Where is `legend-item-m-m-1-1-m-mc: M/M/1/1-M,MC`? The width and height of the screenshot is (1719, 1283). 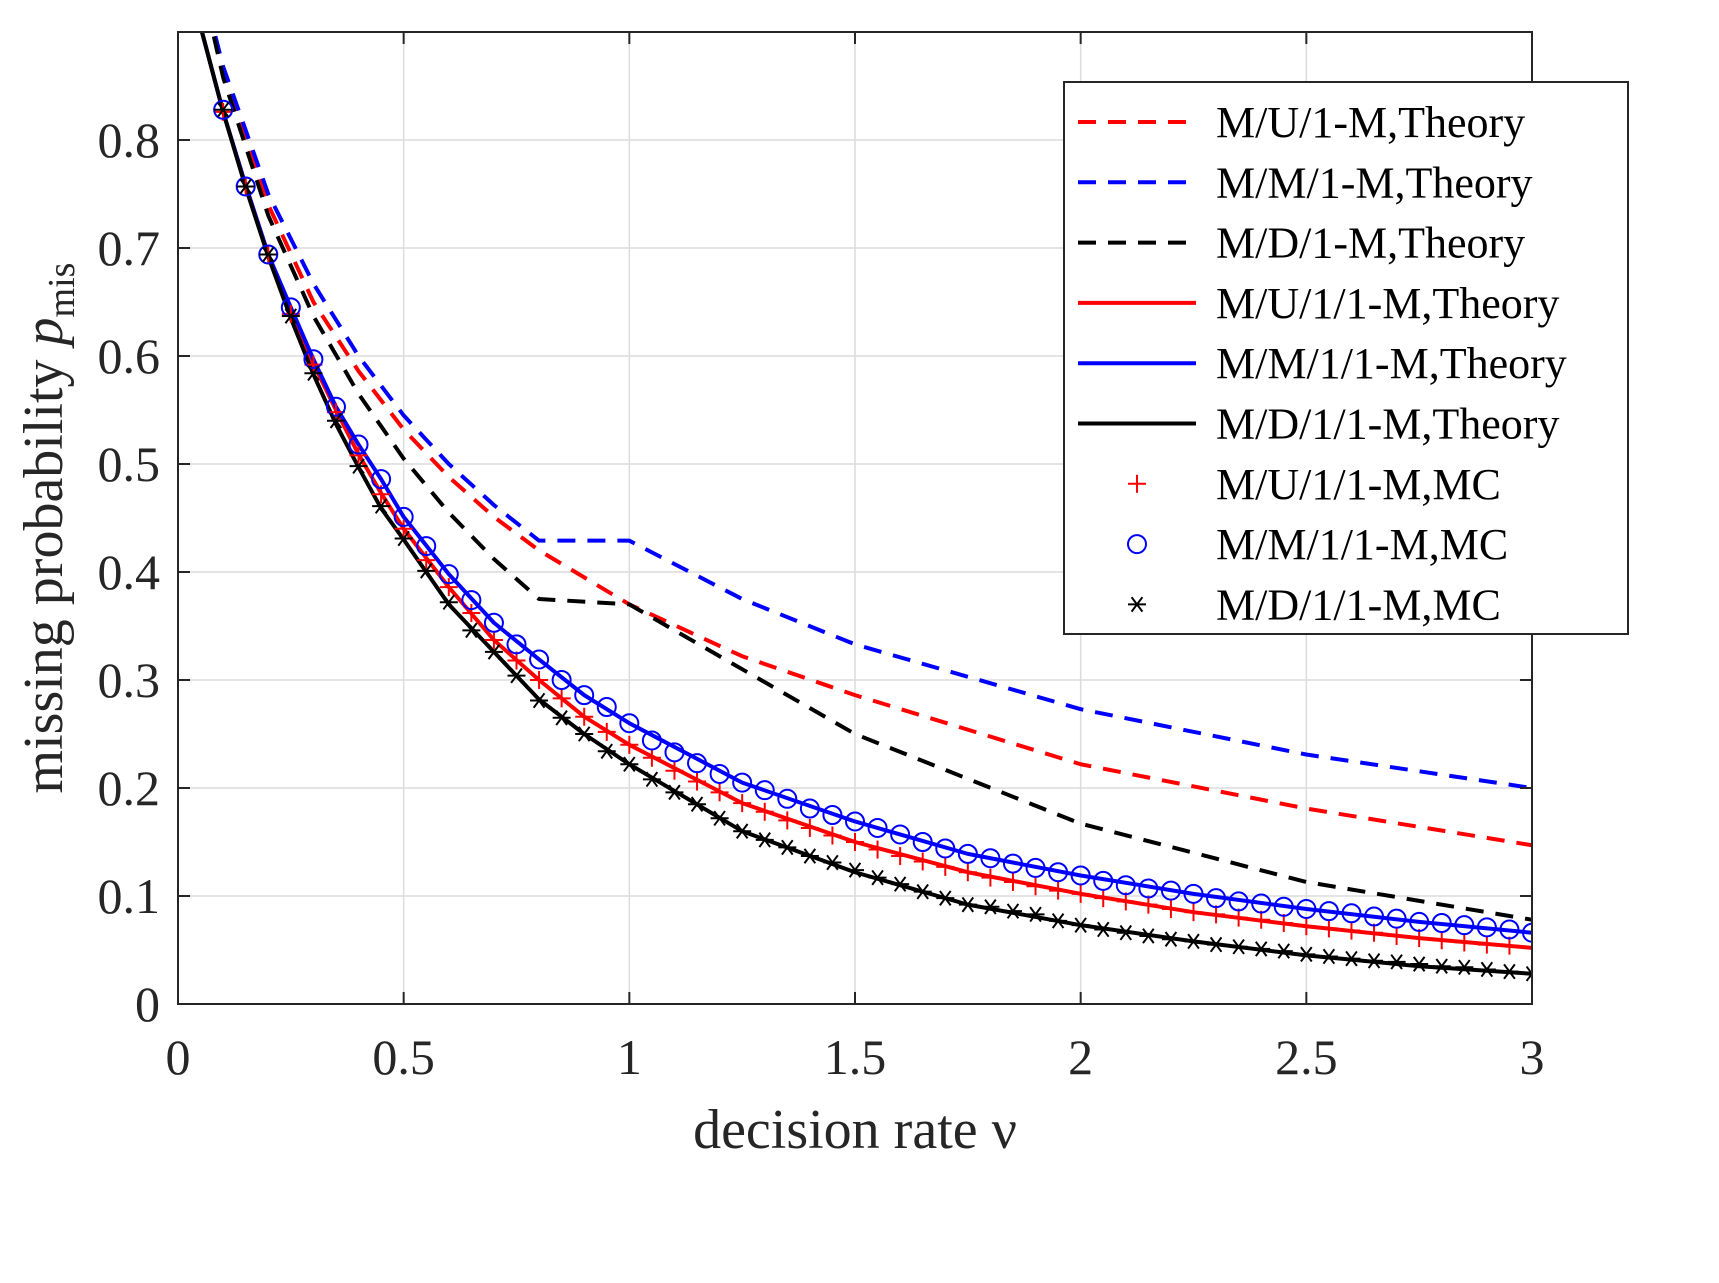 legend-item-m-m-1-1-m-mc: M/M/1/1-M,MC is located at coordinates (1317, 544).